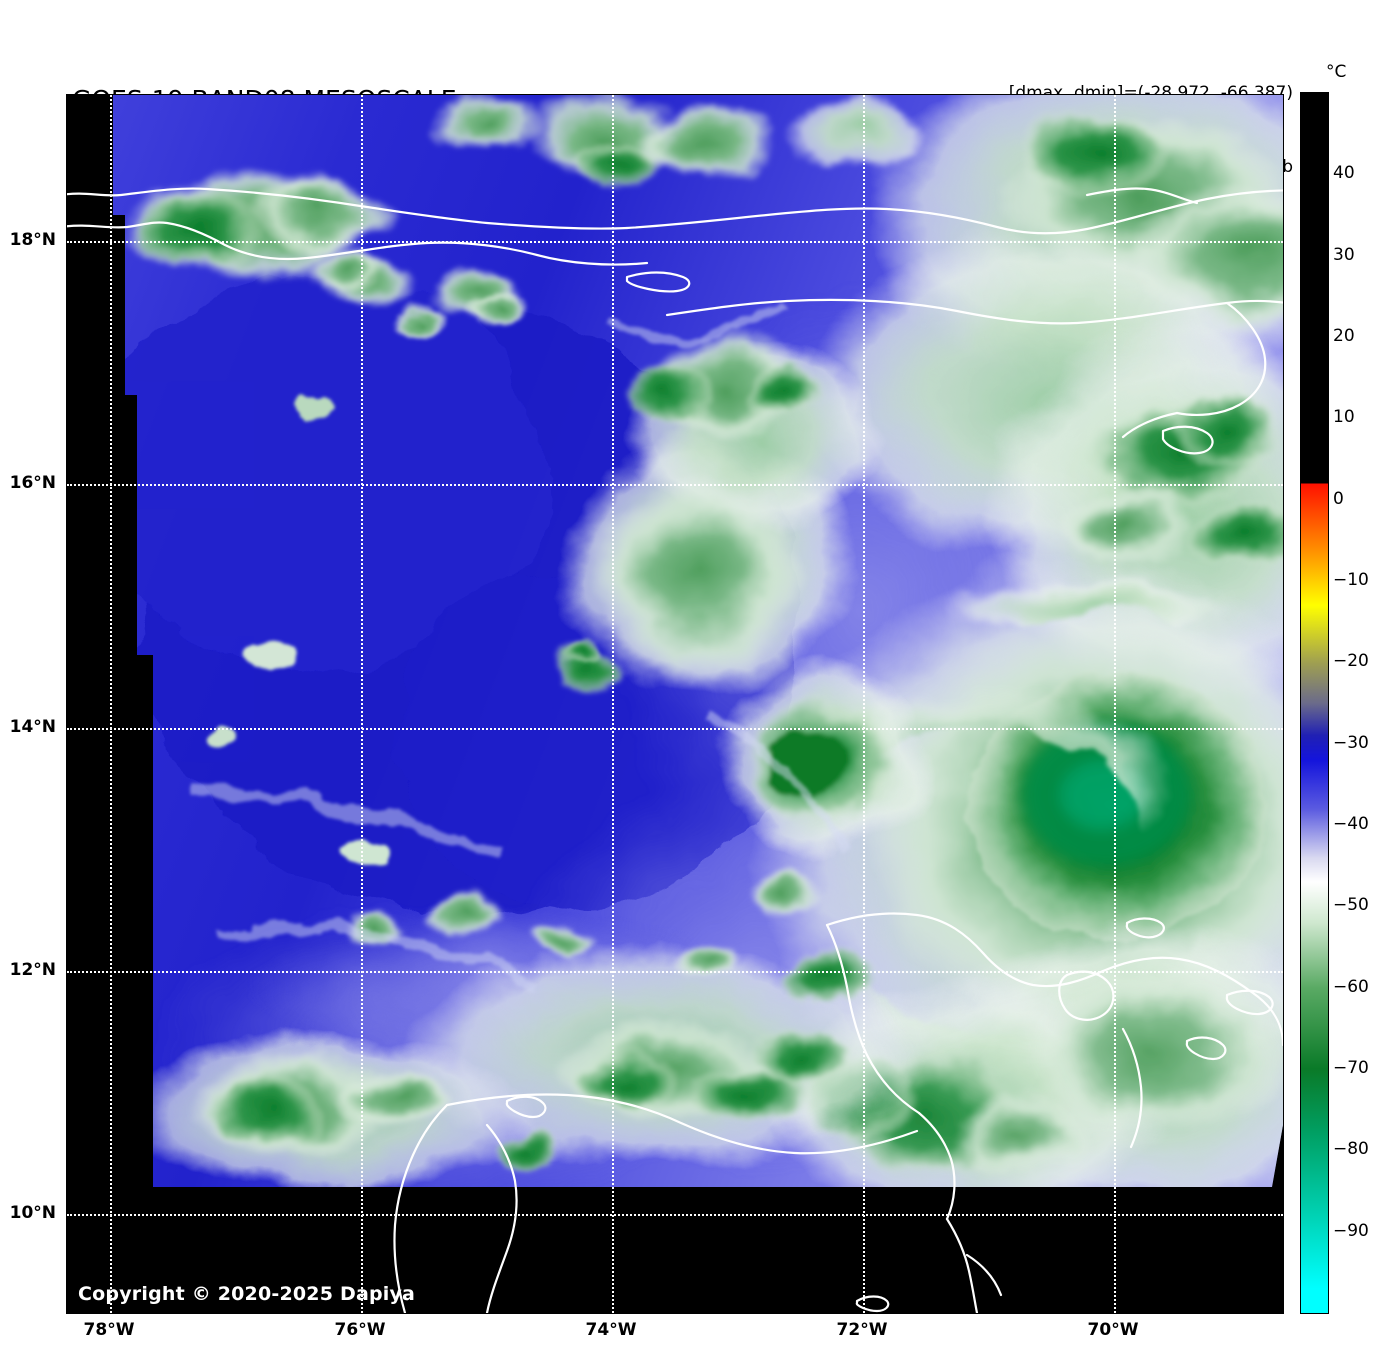  Describe the element at coordinates (360, 1330) in the screenshot. I see `lon-tick-76w: 76°W` at that location.